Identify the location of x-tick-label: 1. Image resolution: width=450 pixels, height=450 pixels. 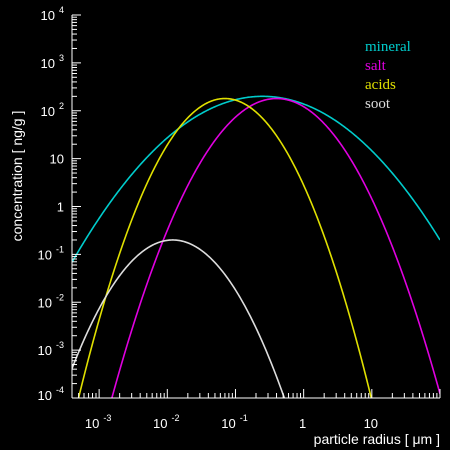
(302, 423).